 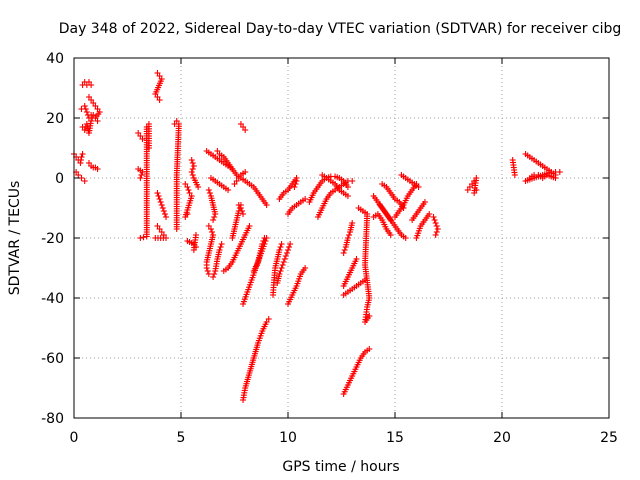 What do you see at coordinates (52, 359) in the screenshot?
I see `y-tick-label: -60` at bounding box center [52, 359].